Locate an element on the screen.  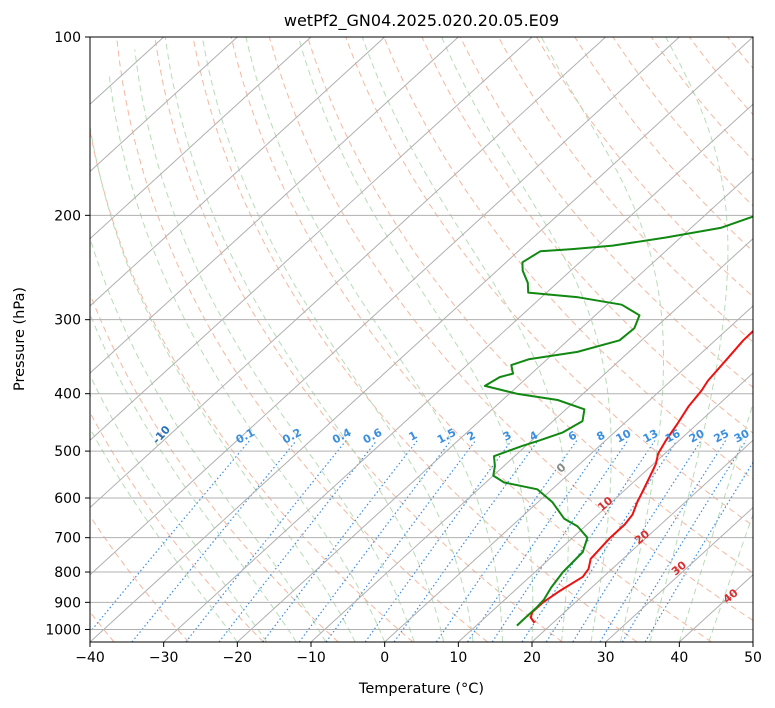
mixing-ratio-label: 10 is located at coordinates (624, 436).